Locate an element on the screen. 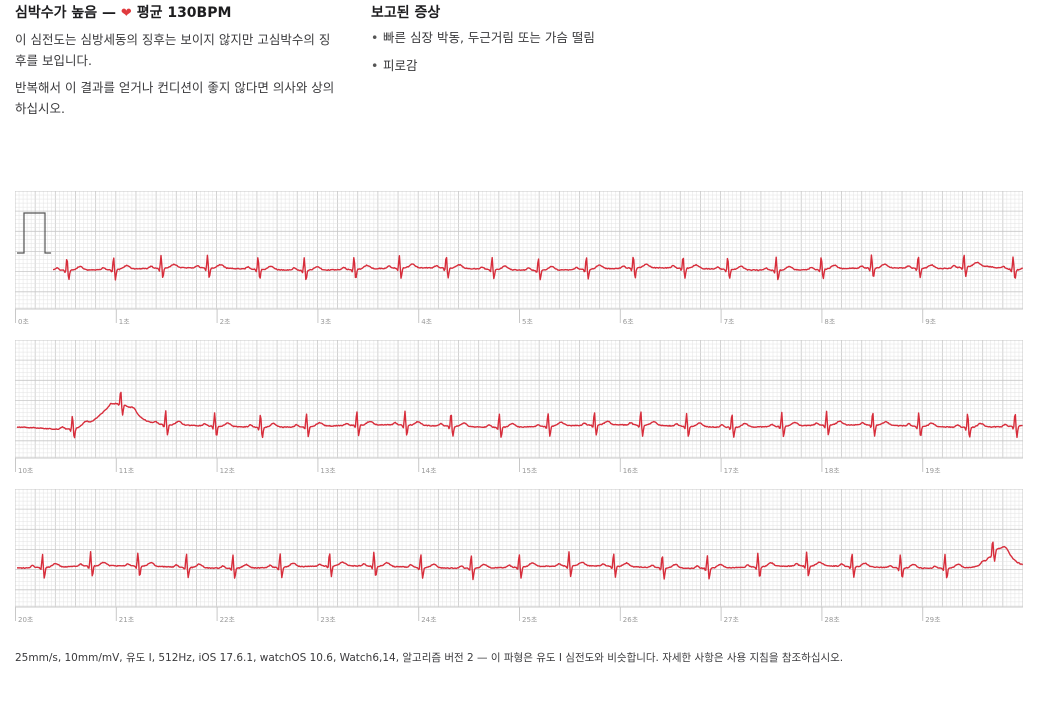 This screenshot has width=1040, height=711. time-tick-label: 19초 is located at coordinates (933, 471).